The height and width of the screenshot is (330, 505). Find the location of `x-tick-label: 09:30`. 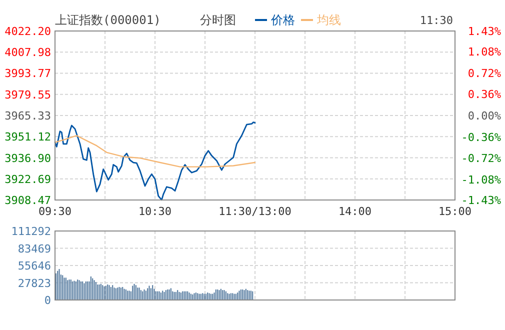

x-tick-label: 09:30 is located at coordinates (55, 211).